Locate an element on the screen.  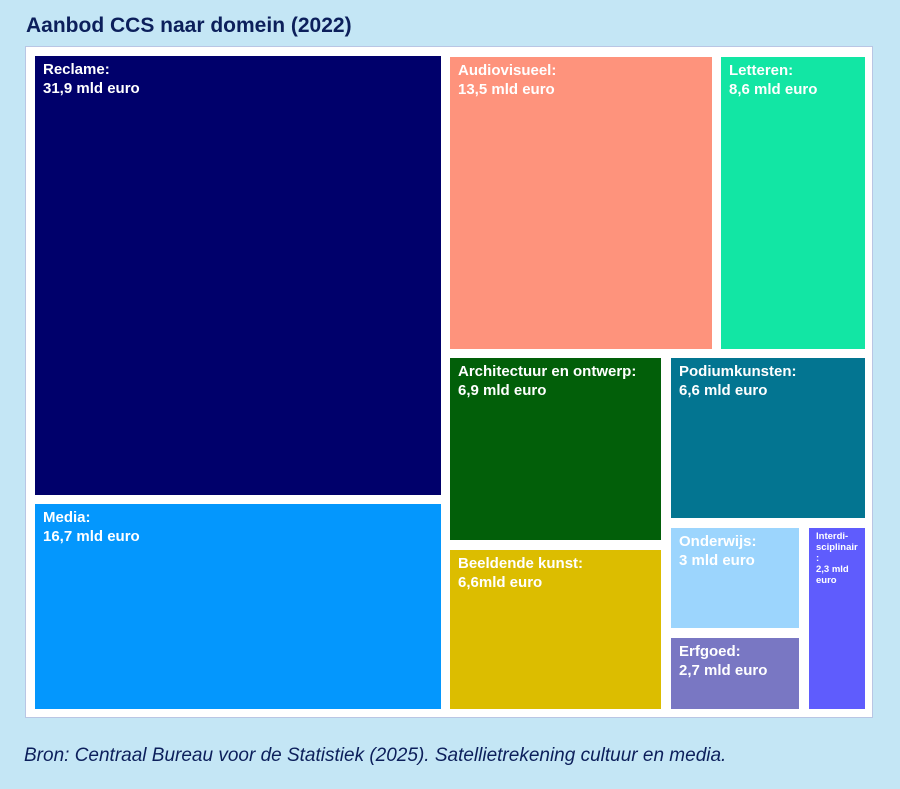
tile-label: Beeldende kunst: is located at coordinates (521, 563).